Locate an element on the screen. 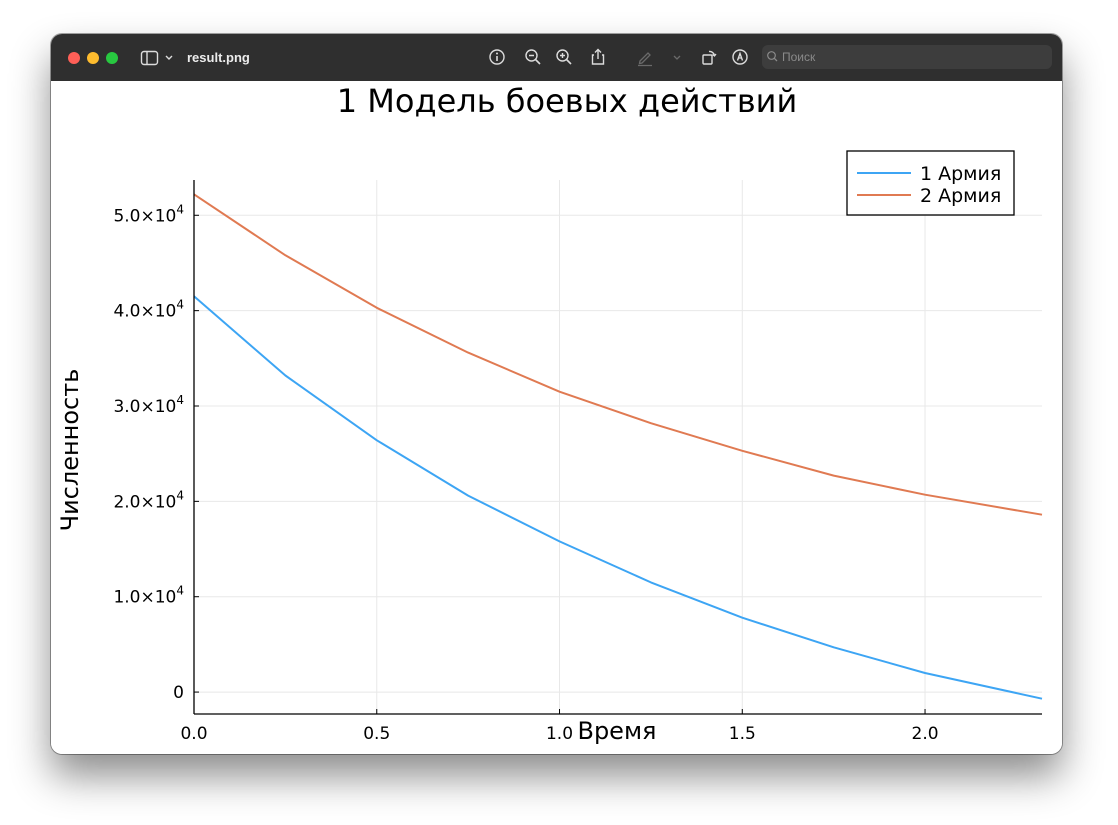 The width and height of the screenshot is (1118, 825). y-tick-label: 0 is located at coordinates (178, 693).